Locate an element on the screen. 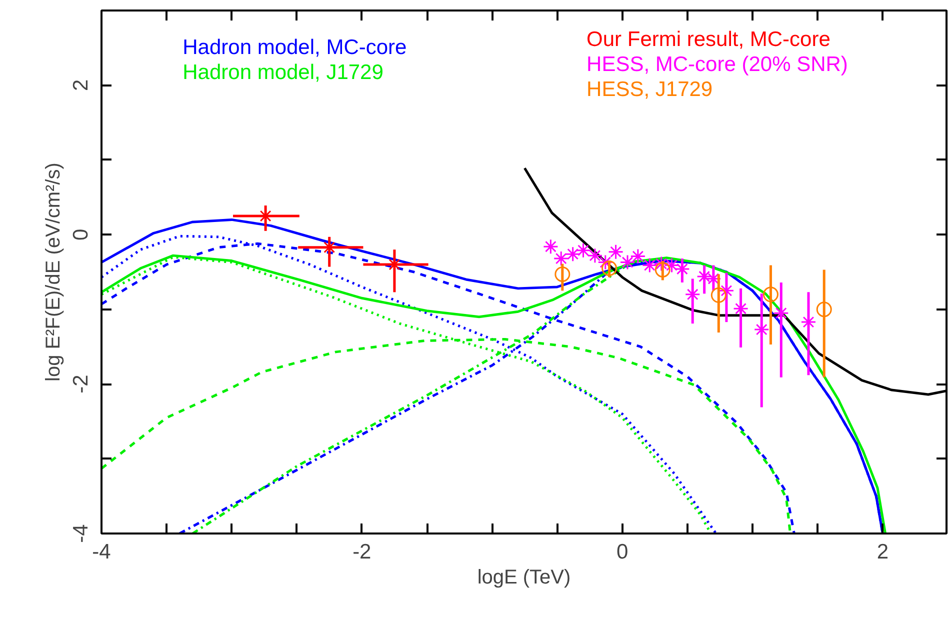 This screenshot has width=948, height=632. y-tick-label: -4 is located at coordinates (81, 533).